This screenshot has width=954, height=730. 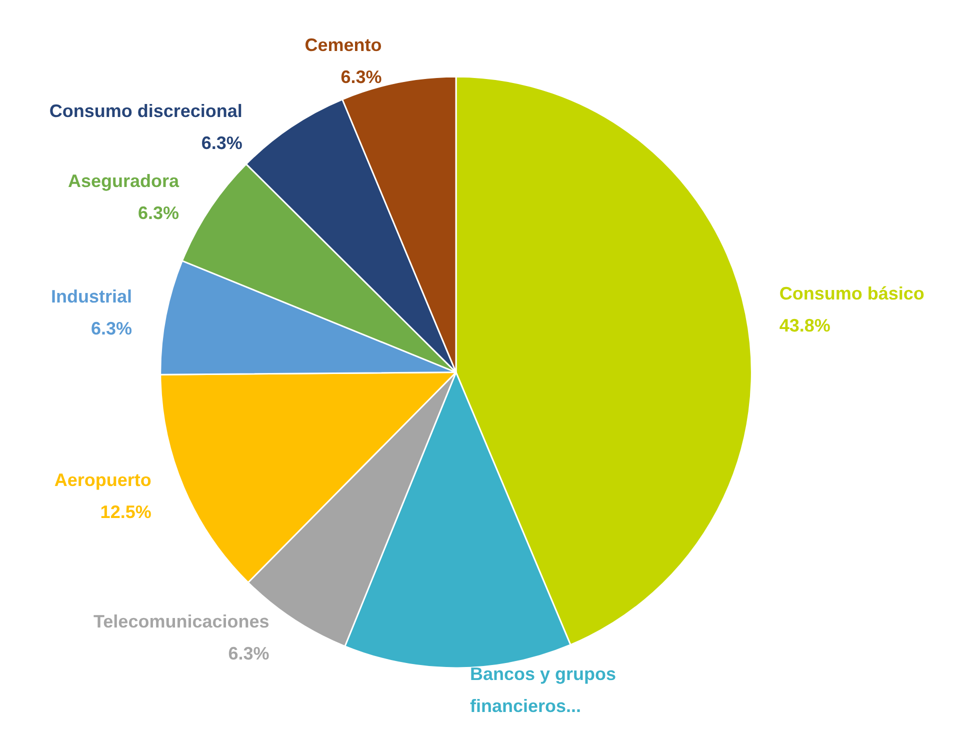 What do you see at coordinates (126, 512) in the screenshot?
I see `data-label: 12.5%` at bounding box center [126, 512].